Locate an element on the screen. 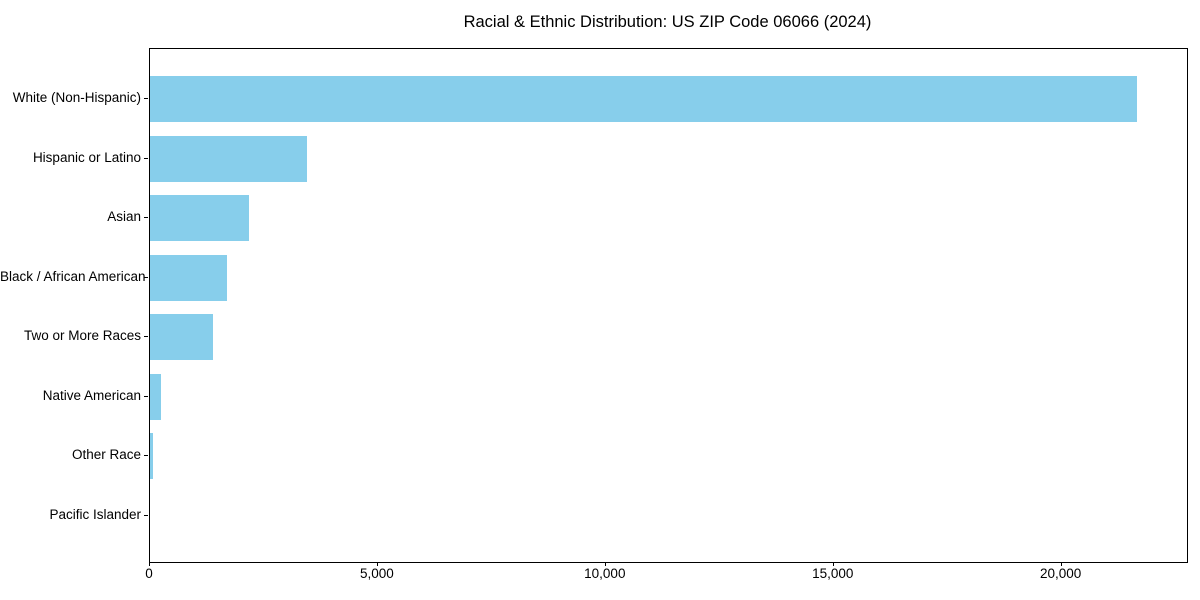 The image size is (1200, 600). y-label-1: Hispanic or Latino is located at coordinates (86, 157).